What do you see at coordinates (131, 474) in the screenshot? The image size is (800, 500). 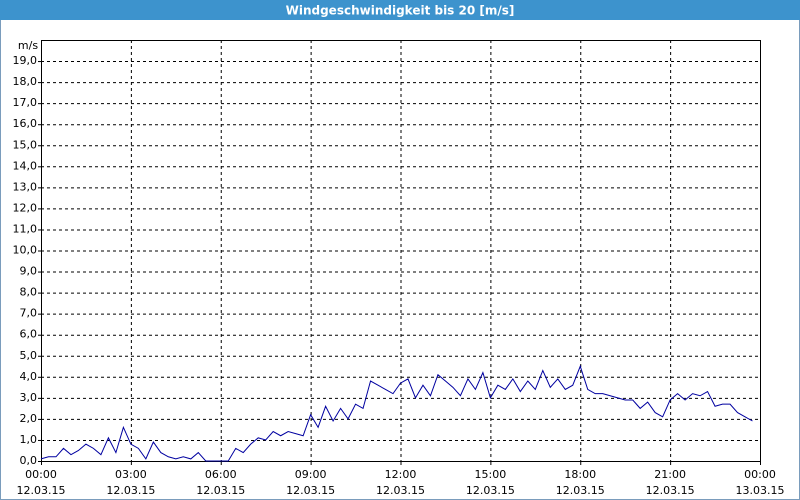 I see `x-tick-label: 03:00` at bounding box center [131, 474].